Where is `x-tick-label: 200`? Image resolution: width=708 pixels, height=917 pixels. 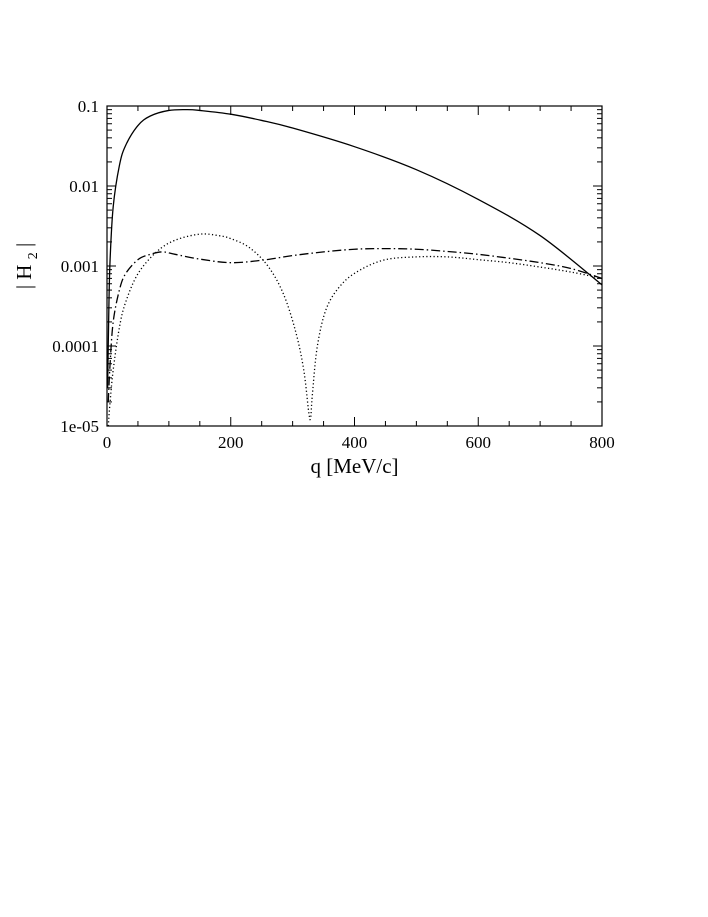
x-tick-label: 200 is located at coordinates (231, 442).